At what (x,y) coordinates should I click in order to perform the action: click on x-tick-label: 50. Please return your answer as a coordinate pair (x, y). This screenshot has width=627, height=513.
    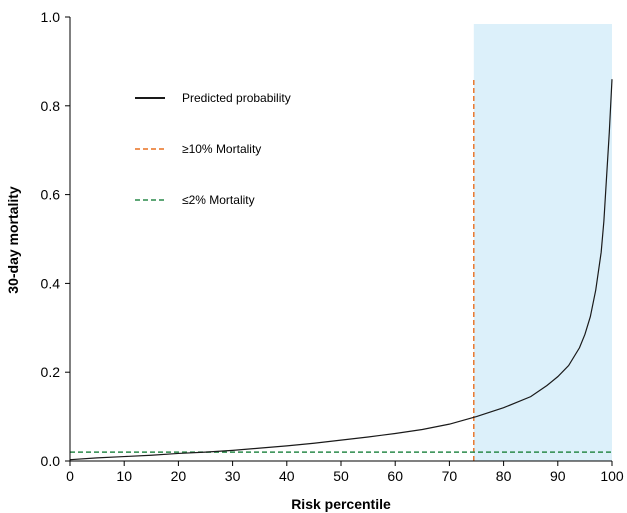
    Looking at the image, I should click on (341, 476).